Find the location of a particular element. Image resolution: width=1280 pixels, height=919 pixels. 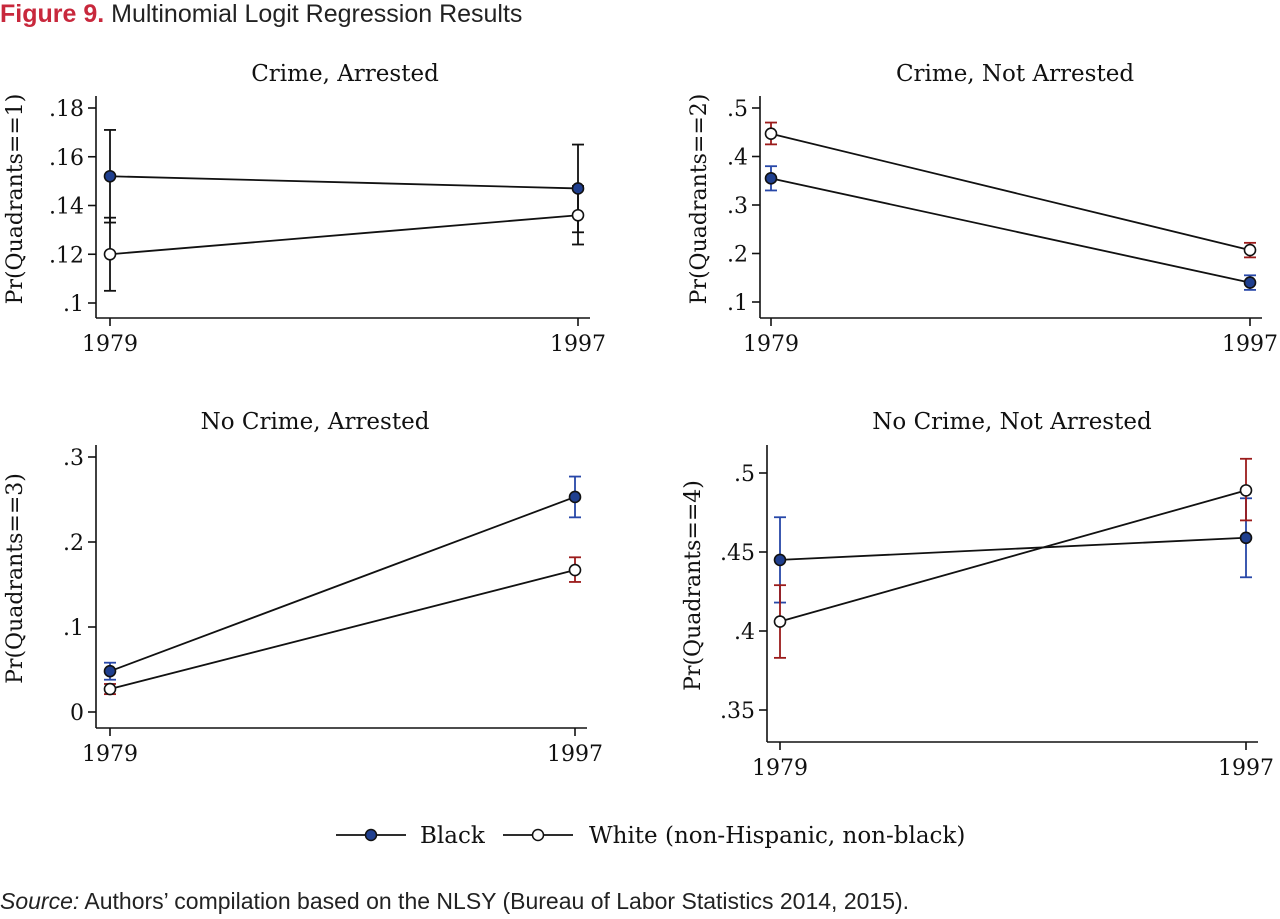

panel-title: No Crime, Not Arrested is located at coordinates (1012, 422).